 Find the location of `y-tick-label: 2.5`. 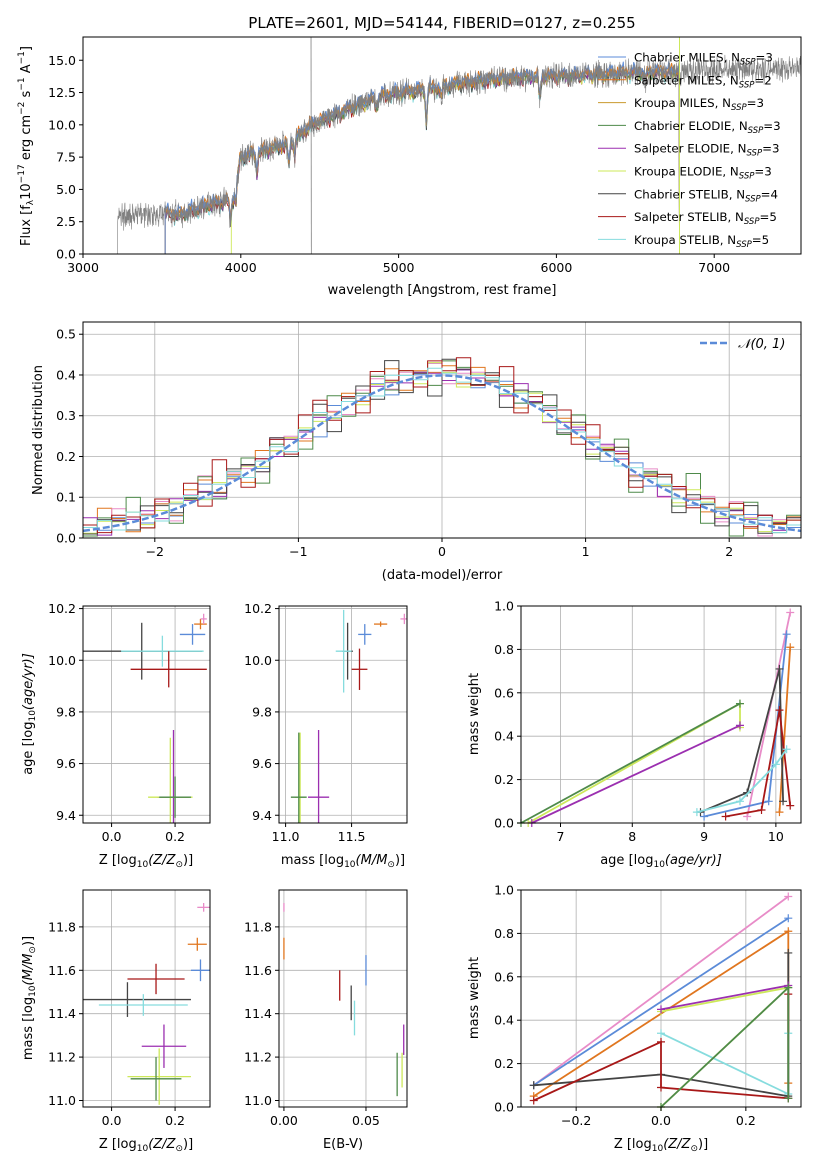

y-tick-label: 2.5 is located at coordinates (66, 221).